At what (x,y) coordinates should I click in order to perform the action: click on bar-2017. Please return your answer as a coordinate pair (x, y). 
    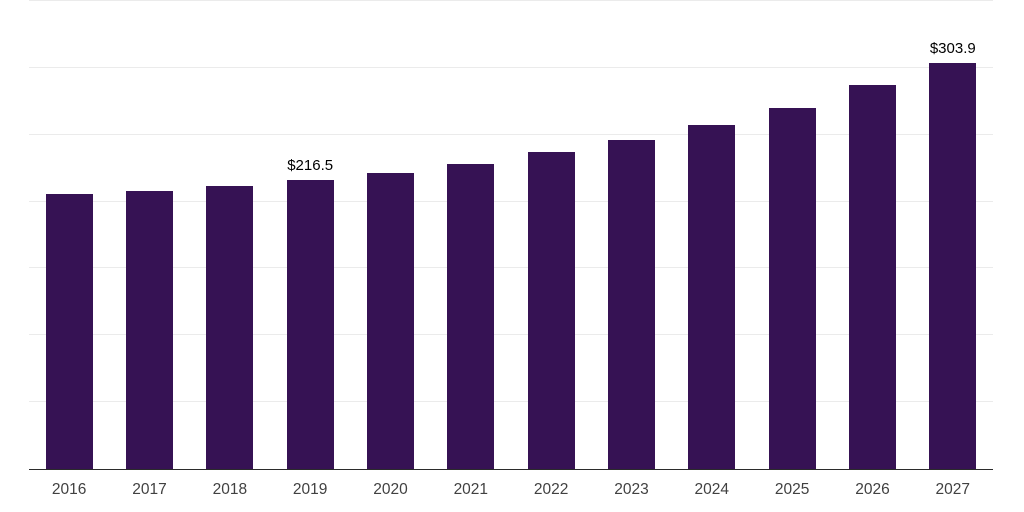
    Looking at the image, I should click on (149, 329).